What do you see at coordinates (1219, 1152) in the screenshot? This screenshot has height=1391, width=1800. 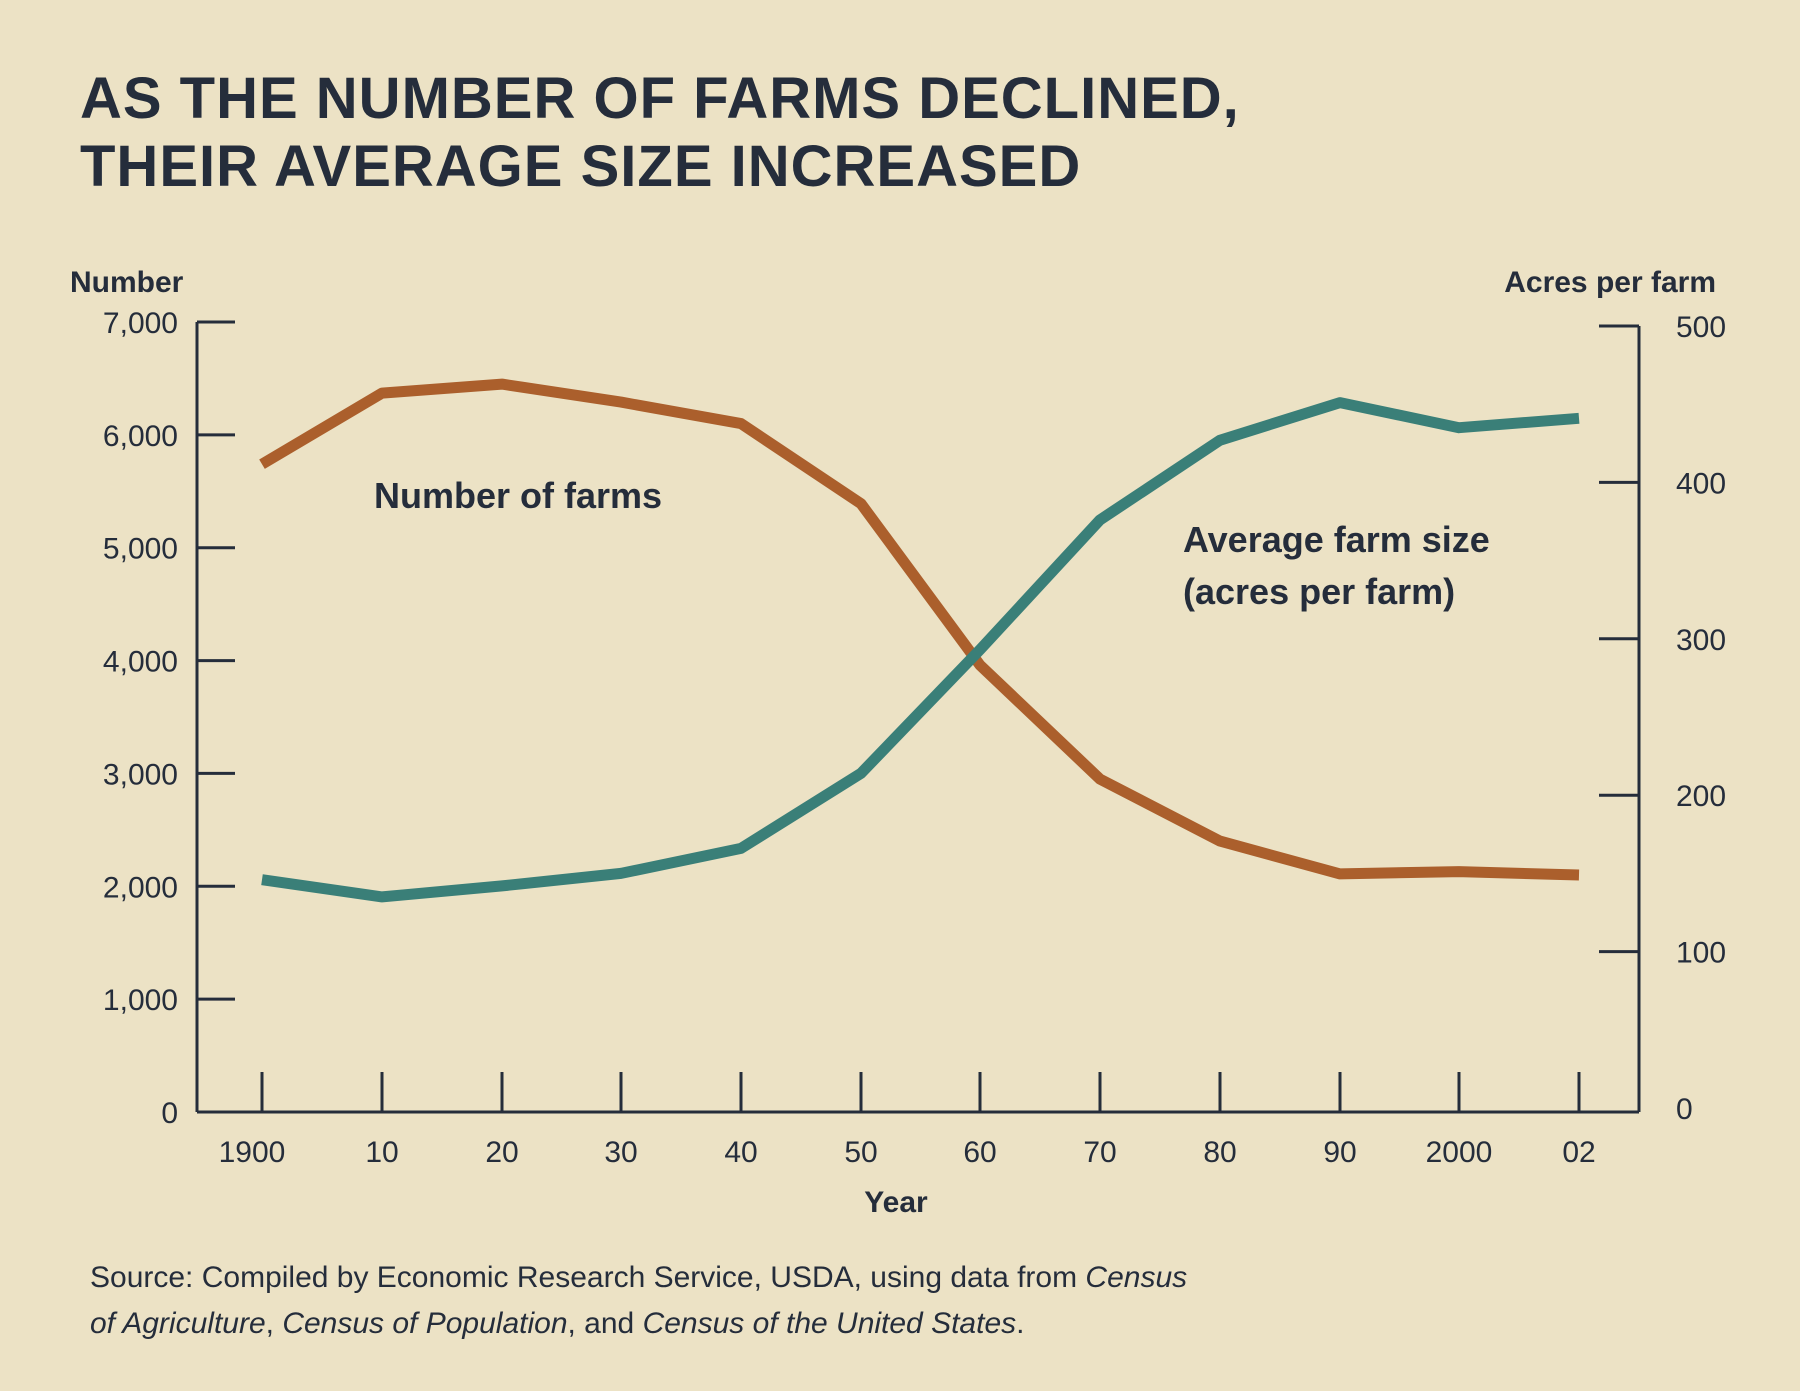 I see `x-tick-label: 80` at bounding box center [1219, 1152].